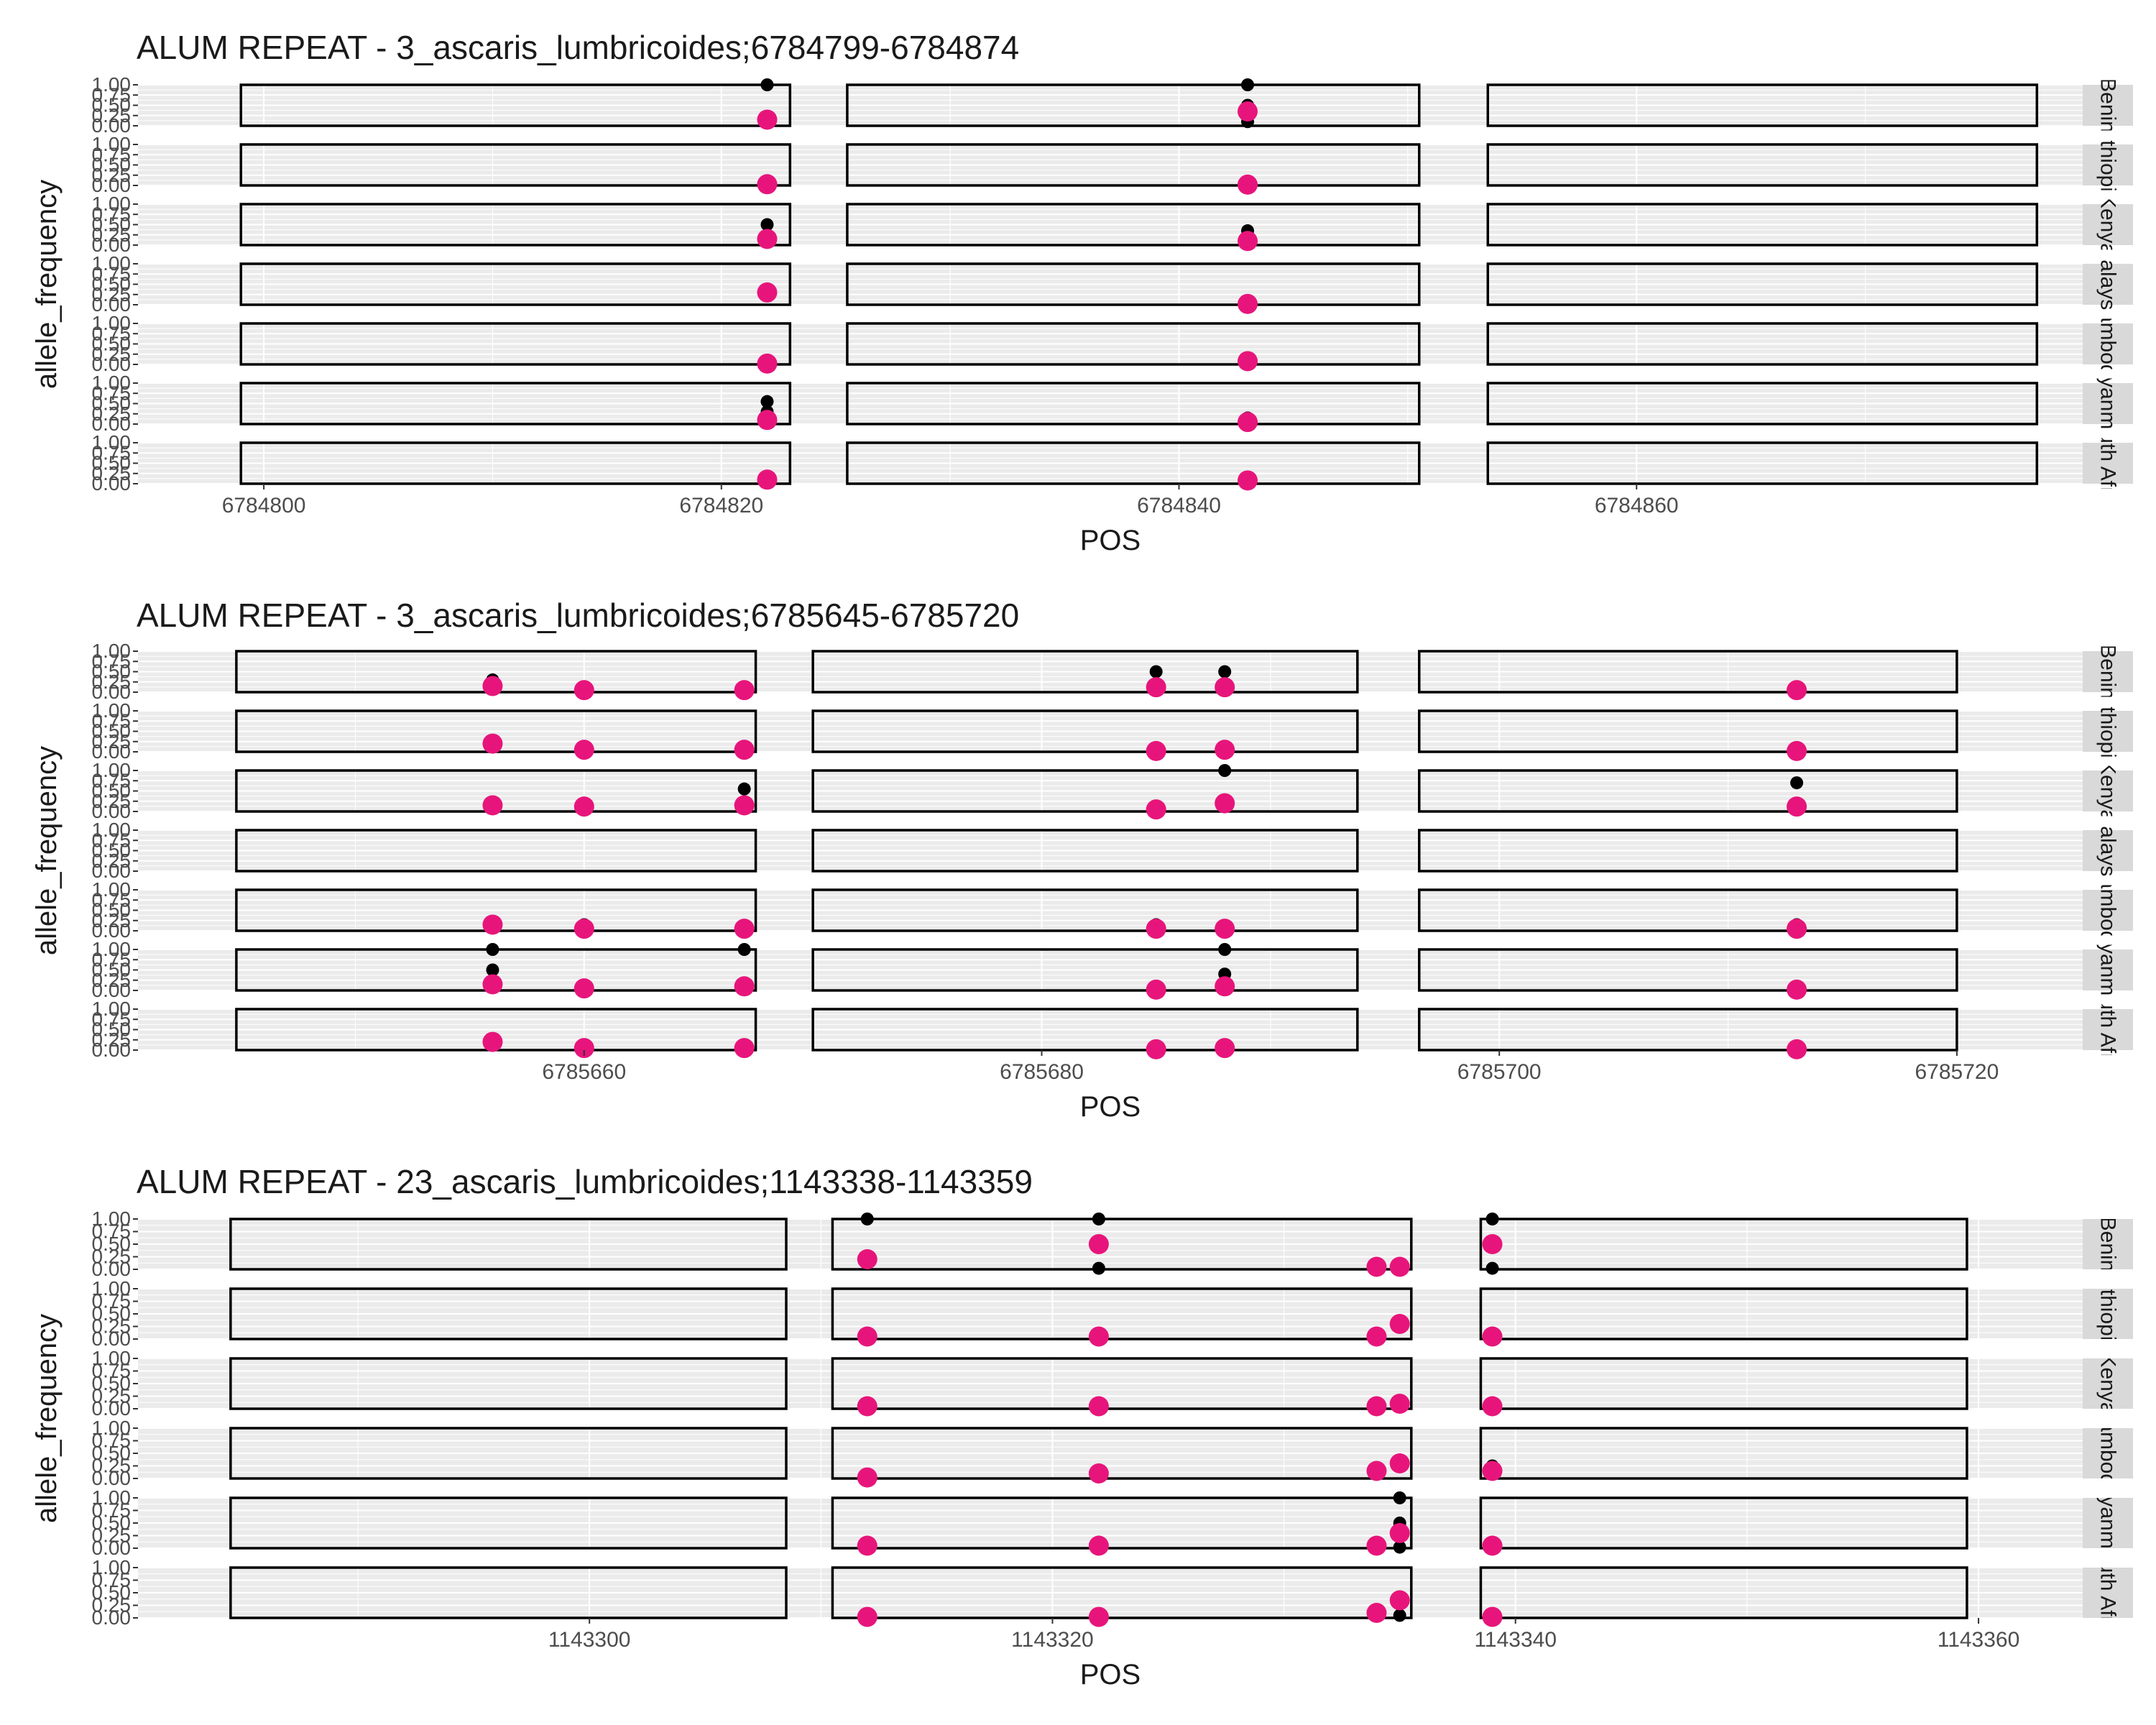 The width and height of the screenshot is (2156, 1725). What do you see at coordinates (2108, 731) in the screenshot?
I see `facet-strip-label: Ethiopia` at bounding box center [2108, 731].